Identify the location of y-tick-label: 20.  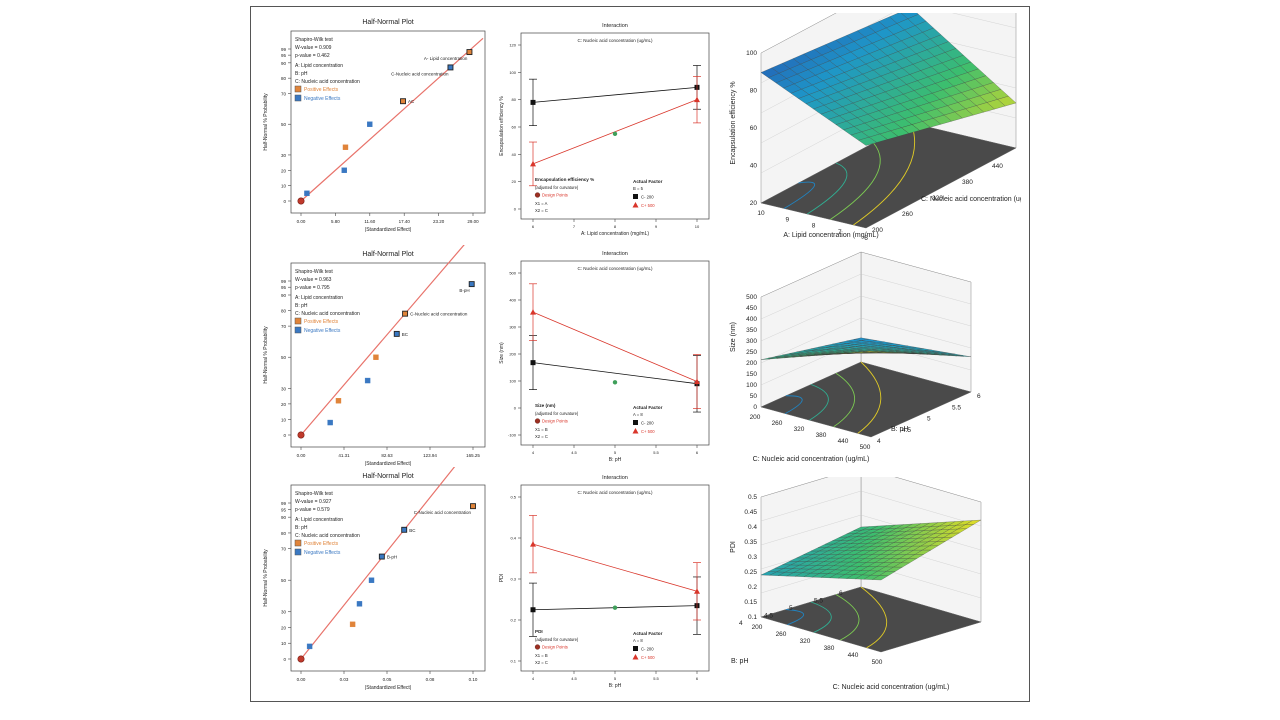
(514, 181).